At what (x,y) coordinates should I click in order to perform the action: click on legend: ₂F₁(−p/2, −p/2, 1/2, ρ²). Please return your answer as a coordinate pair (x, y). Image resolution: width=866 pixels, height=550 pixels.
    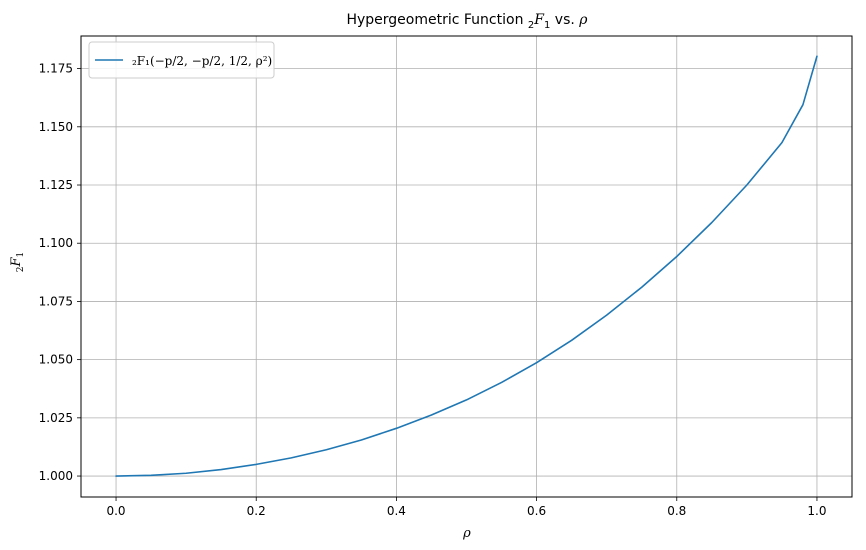
    Looking at the image, I should click on (181, 60).